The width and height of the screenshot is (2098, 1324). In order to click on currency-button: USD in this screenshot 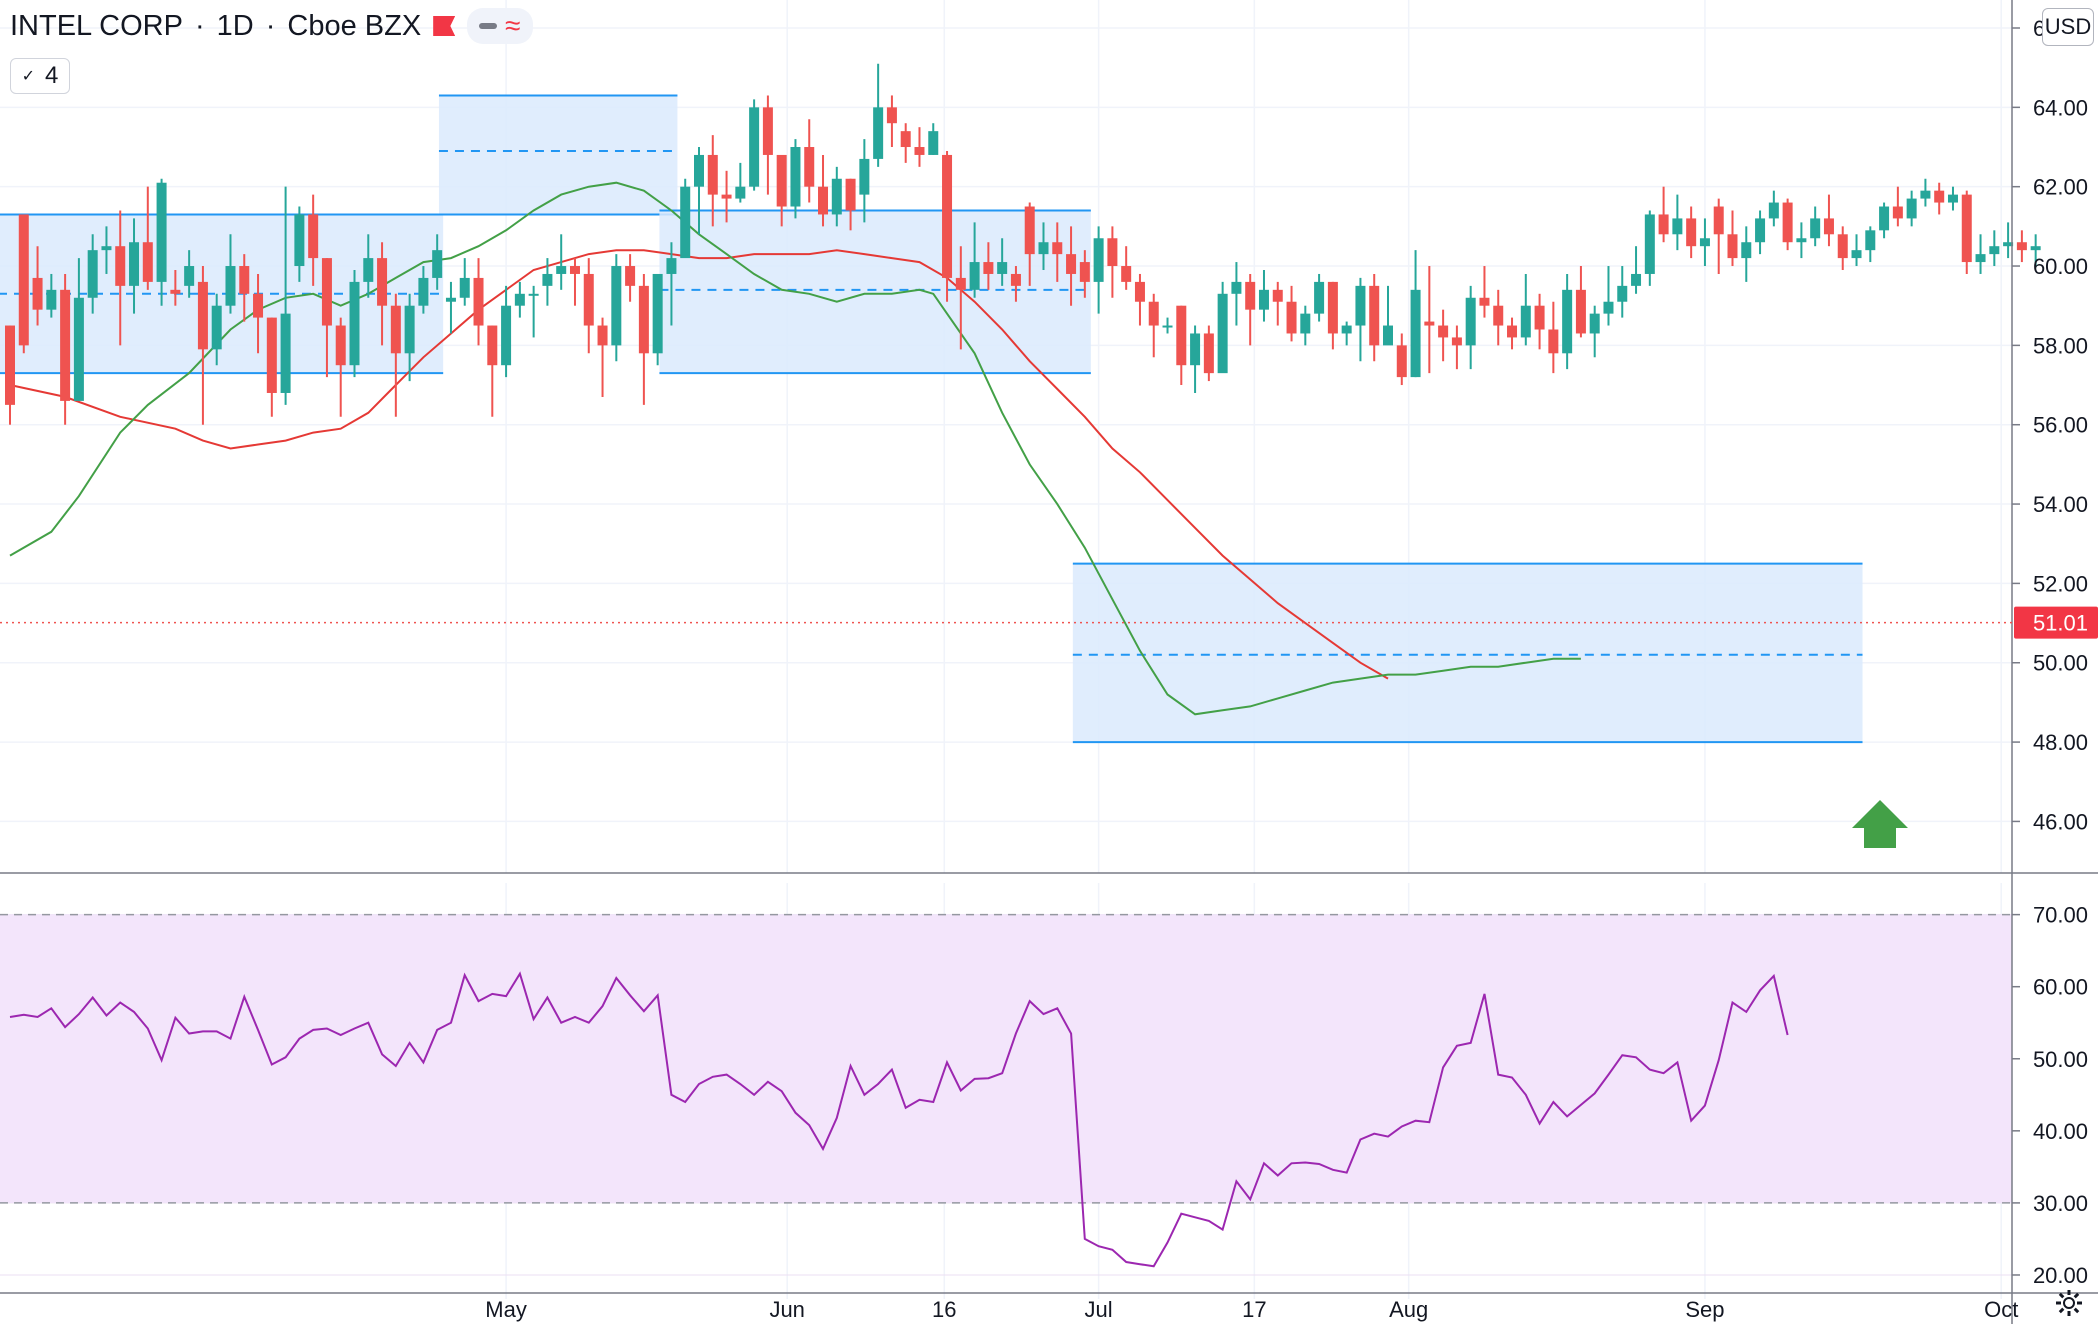, I will do `click(2068, 27)`.